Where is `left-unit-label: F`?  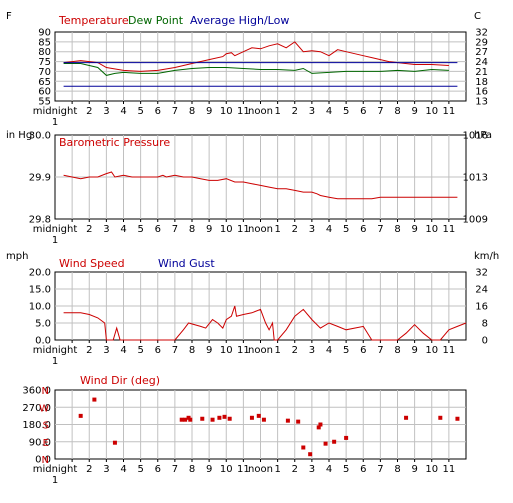
left-unit-label: F is located at coordinates (9, 16).